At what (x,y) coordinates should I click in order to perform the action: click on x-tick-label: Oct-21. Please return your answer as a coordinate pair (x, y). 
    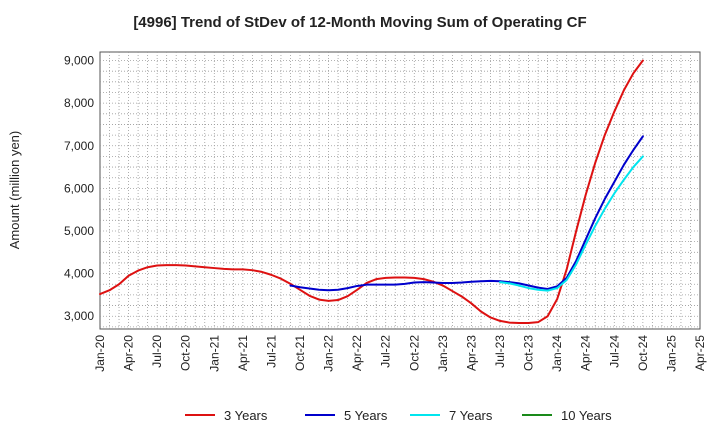
    Looking at the image, I should click on (300, 353).